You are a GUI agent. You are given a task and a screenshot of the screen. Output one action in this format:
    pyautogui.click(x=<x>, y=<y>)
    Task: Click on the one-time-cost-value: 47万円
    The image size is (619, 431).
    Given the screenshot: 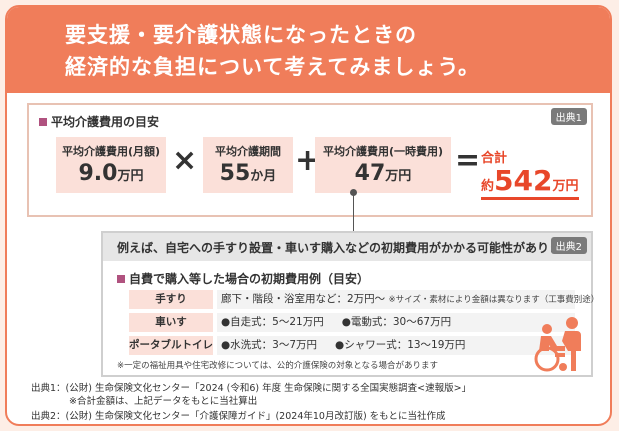 What is the action you would take?
    pyautogui.click(x=383, y=173)
    